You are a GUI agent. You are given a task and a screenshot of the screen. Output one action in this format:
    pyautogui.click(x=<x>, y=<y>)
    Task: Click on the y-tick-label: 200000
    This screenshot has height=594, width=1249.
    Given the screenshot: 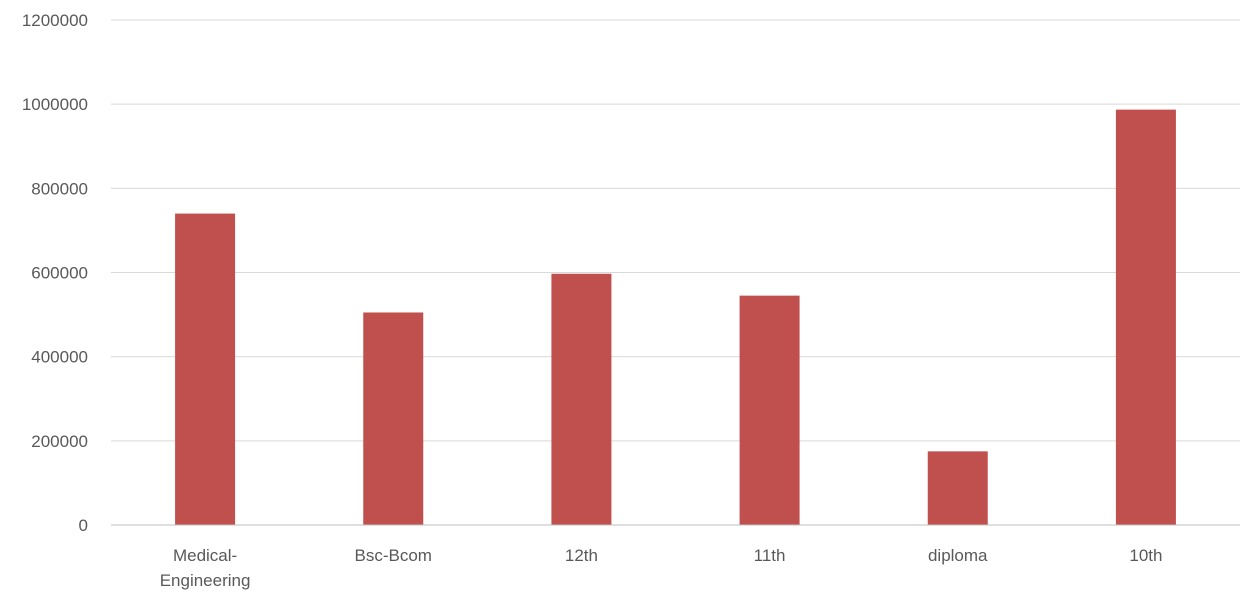 What is the action you would take?
    pyautogui.click(x=59, y=441)
    